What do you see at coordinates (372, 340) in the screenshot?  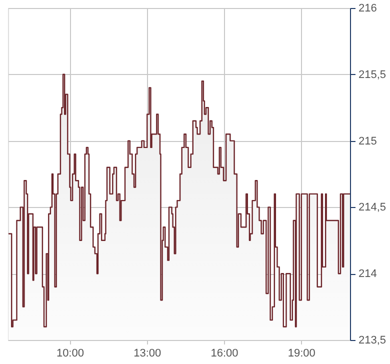 I see `y-tick-label: 213,5` at bounding box center [372, 340].